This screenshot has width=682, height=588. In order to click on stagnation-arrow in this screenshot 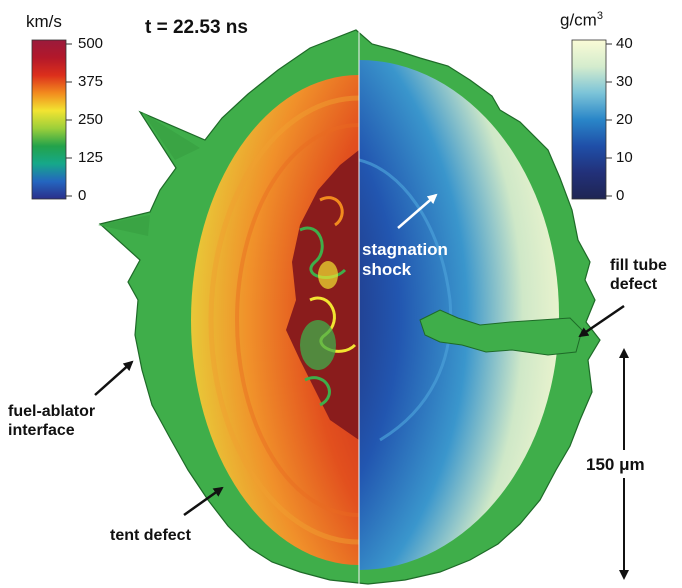, I will do `click(417, 211)`.